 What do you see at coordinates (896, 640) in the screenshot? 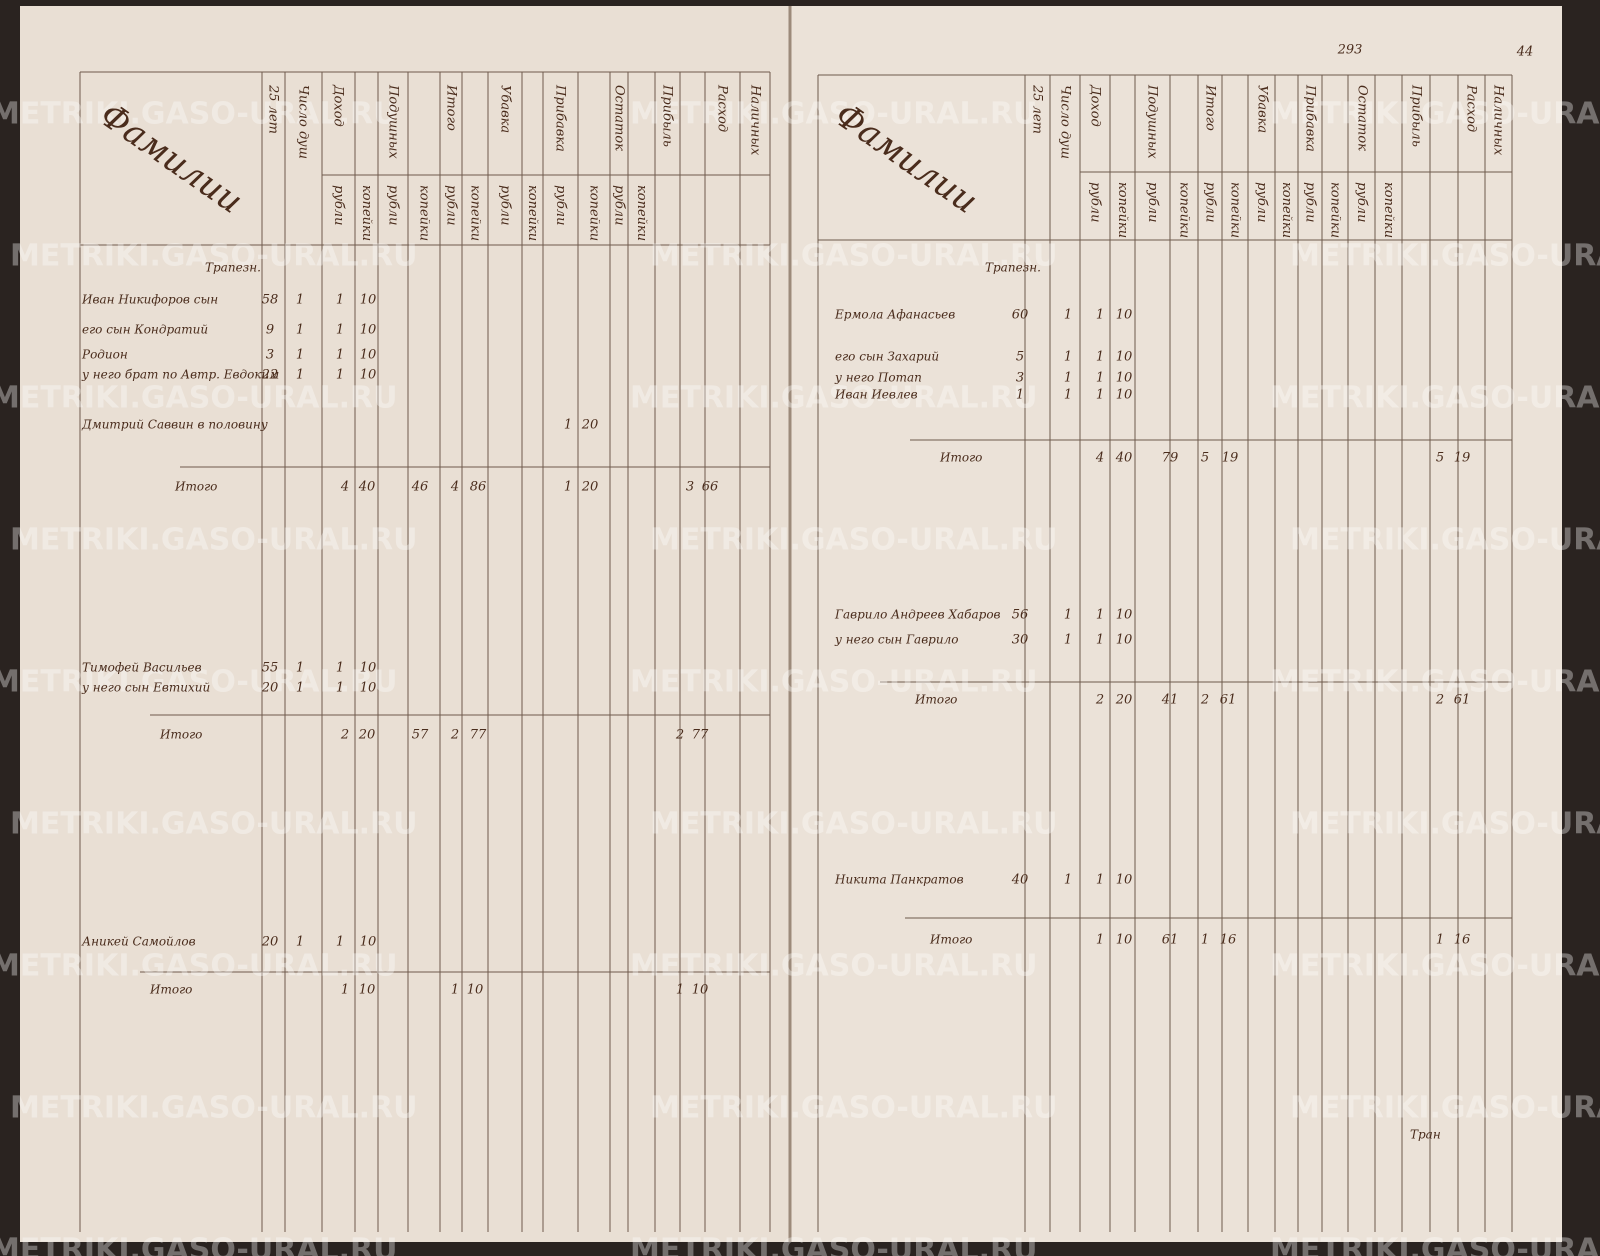
I see `entry-name: у него сын Гаврило` at bounding box center [896, 640].